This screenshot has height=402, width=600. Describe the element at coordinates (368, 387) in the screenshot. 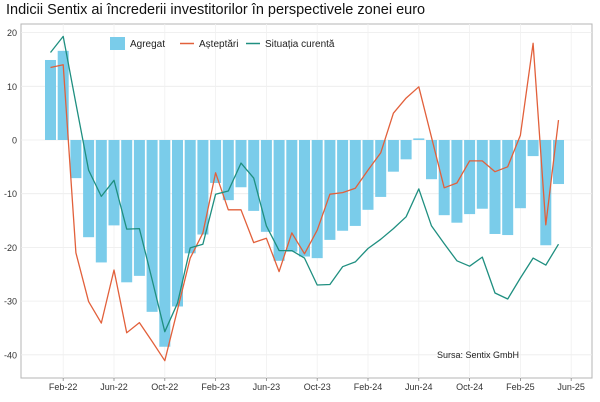

I see `x-tick-label: Feb-24` at that location.